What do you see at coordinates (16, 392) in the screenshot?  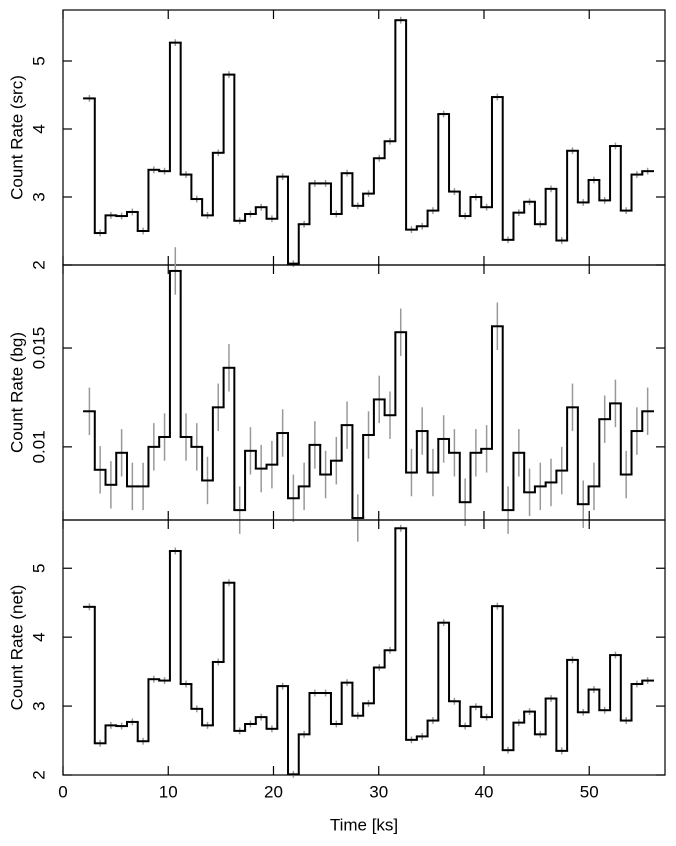 I see `y-axis-label: Count Rate (bg)` at bounding box center [16, 392].